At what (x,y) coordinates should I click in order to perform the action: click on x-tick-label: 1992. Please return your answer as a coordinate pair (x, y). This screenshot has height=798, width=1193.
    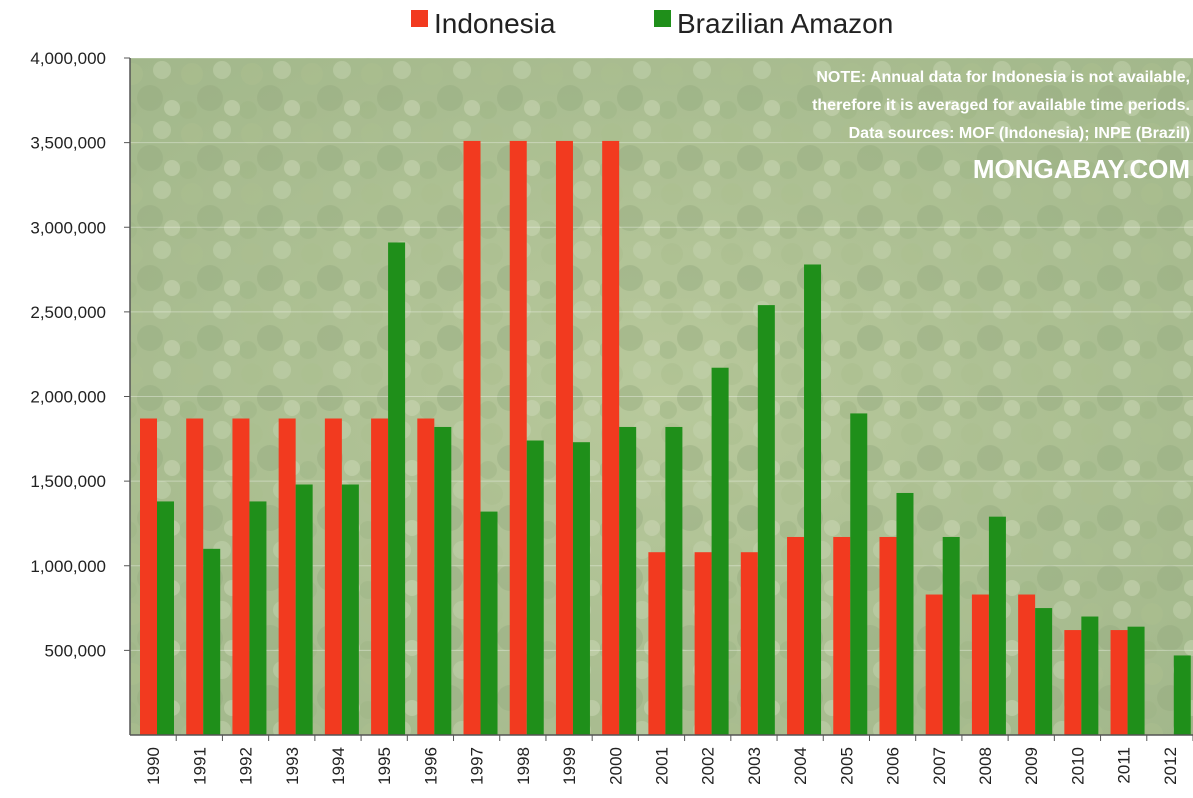
    Looking at the image, I should click on (246, 766).